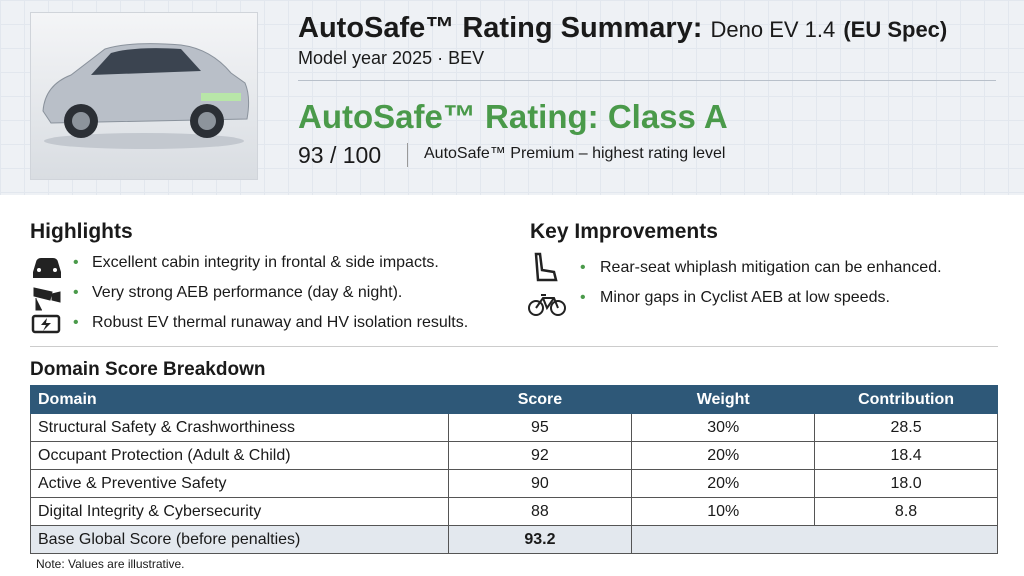 This screenshot has width=1024, height=576. Describe the element at coordinates (540, 539) in the screenshot. I see `total-value: 93.2` at that location.